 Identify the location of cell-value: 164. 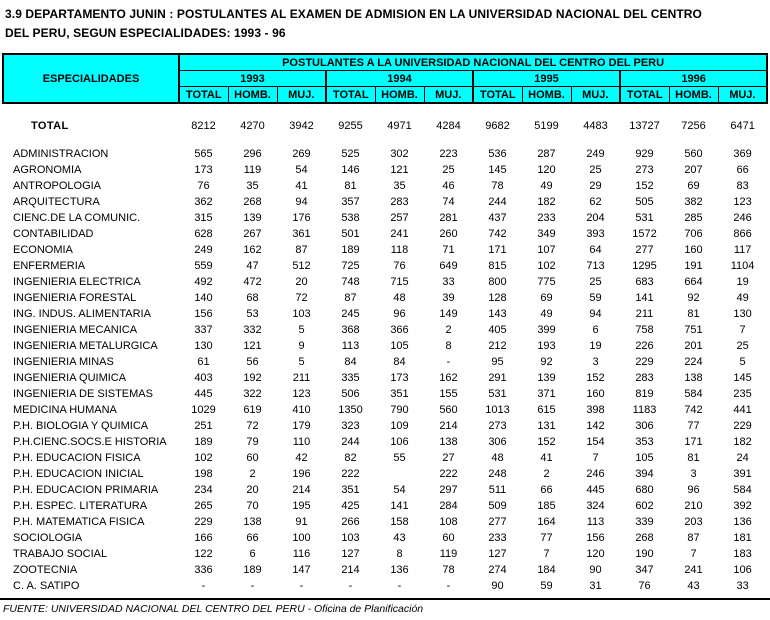
(546, 522).